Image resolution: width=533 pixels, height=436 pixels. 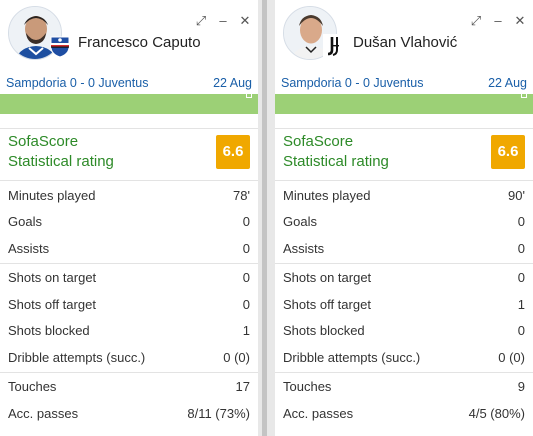 I want to click on scrollbar, so click(x=264, y=218).